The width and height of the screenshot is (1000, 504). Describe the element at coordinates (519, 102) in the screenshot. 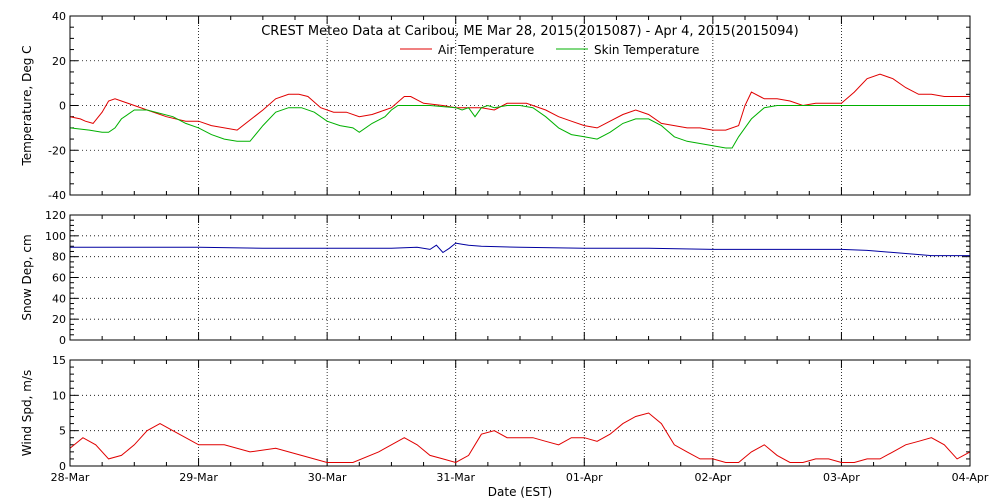

I see `series-line-air-temperature` at that location.